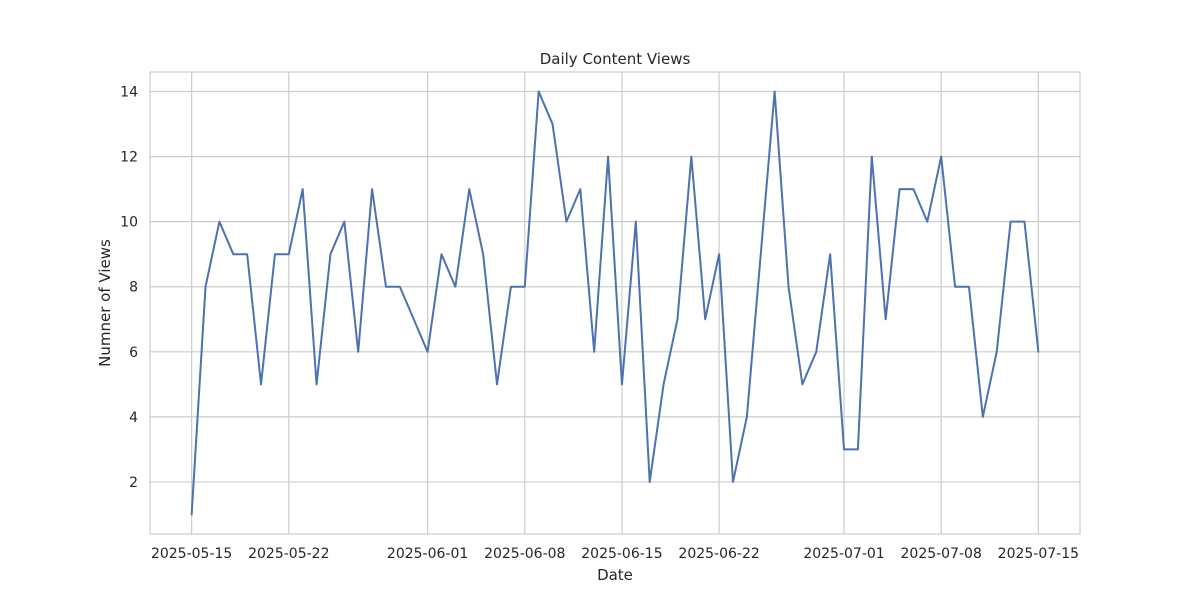  Describe the element at coordinates (129, 93) in the screenshot. I see `y-tick-label: 14` at that location.